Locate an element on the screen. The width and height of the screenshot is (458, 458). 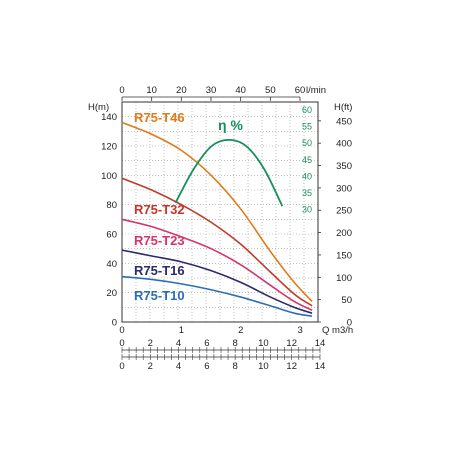
bottom-tick-label: 1 is located at coordinates (181, 330).